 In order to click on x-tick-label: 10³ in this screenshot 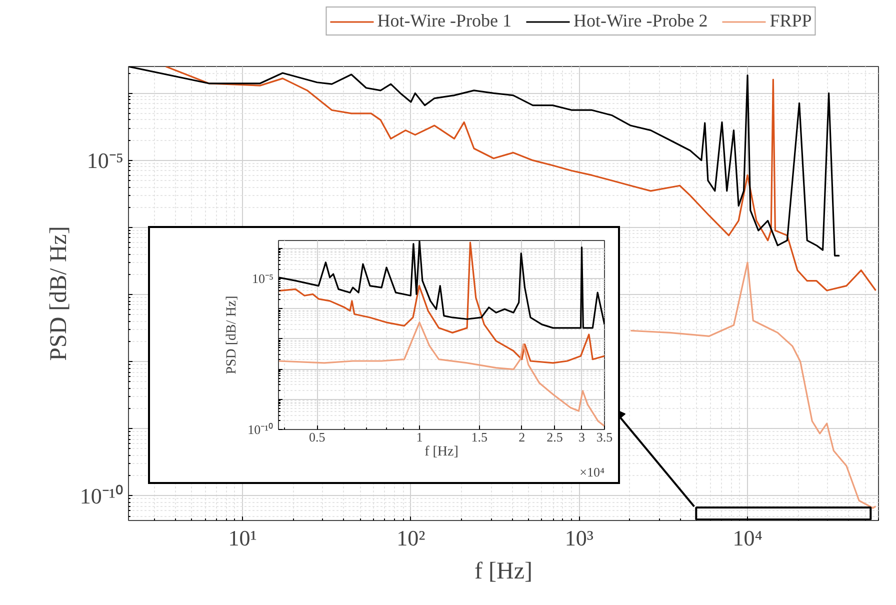, I will do `click(579, 538)`.